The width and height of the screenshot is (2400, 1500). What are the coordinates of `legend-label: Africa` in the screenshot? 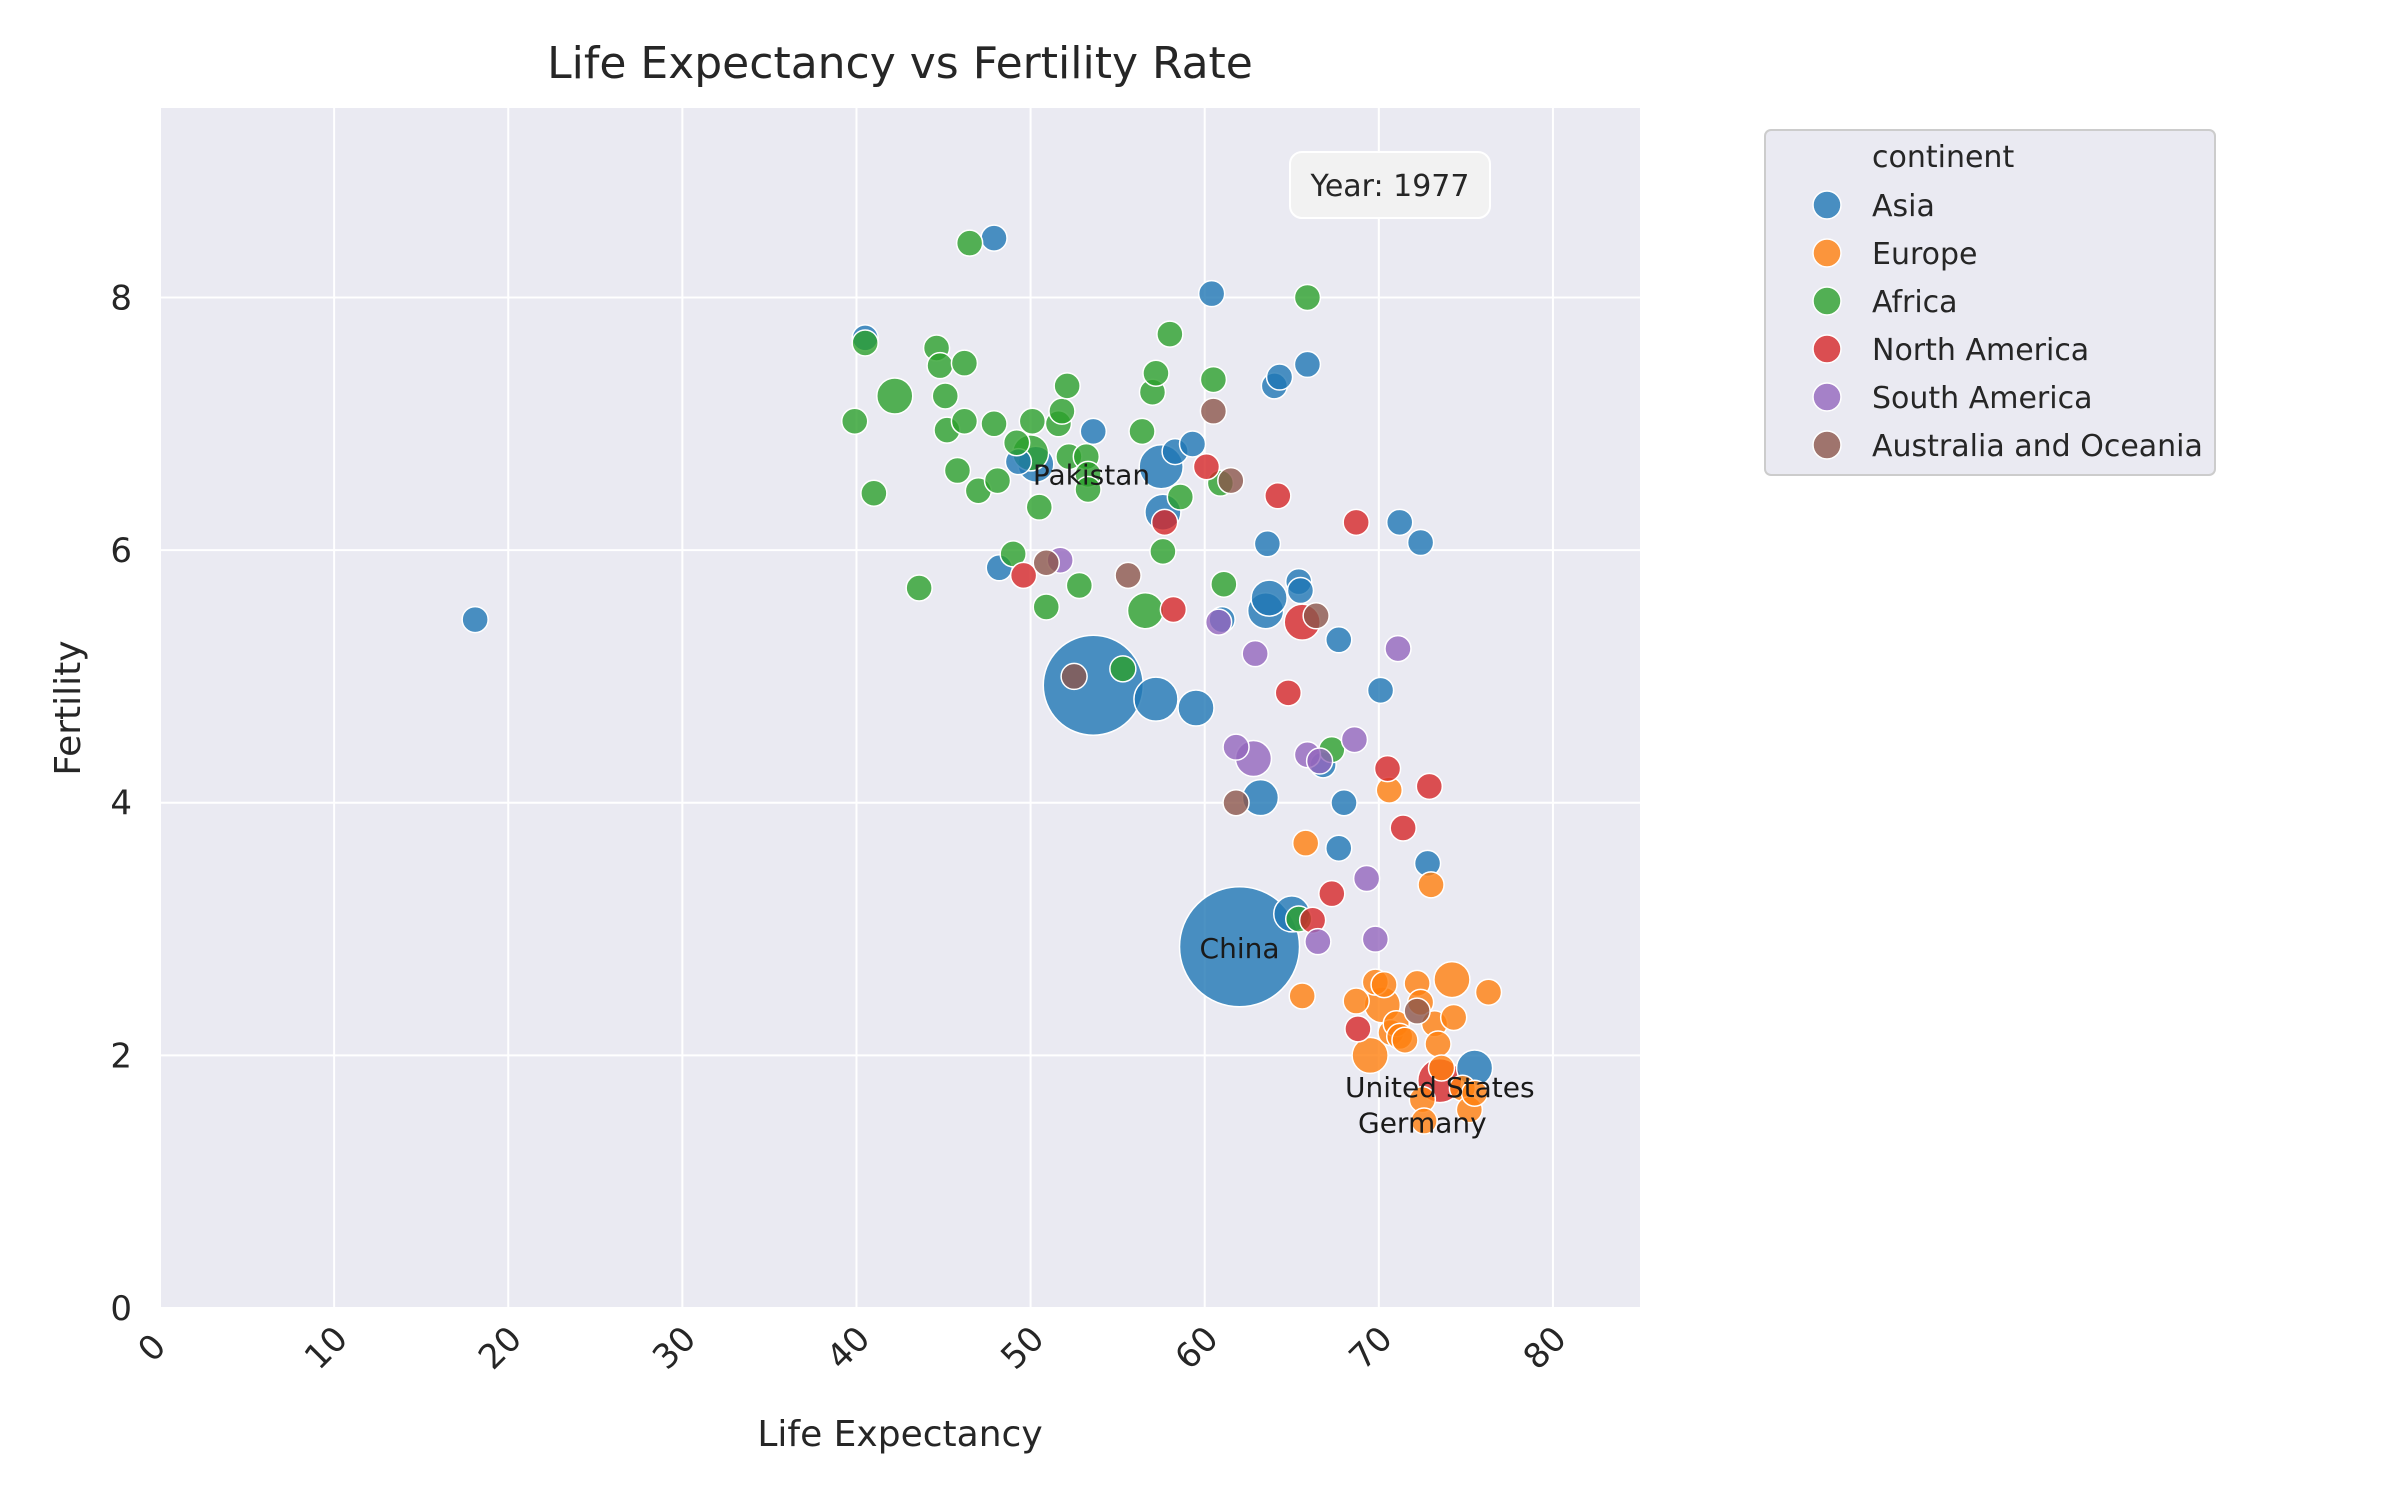 It's located at (1915, 302).